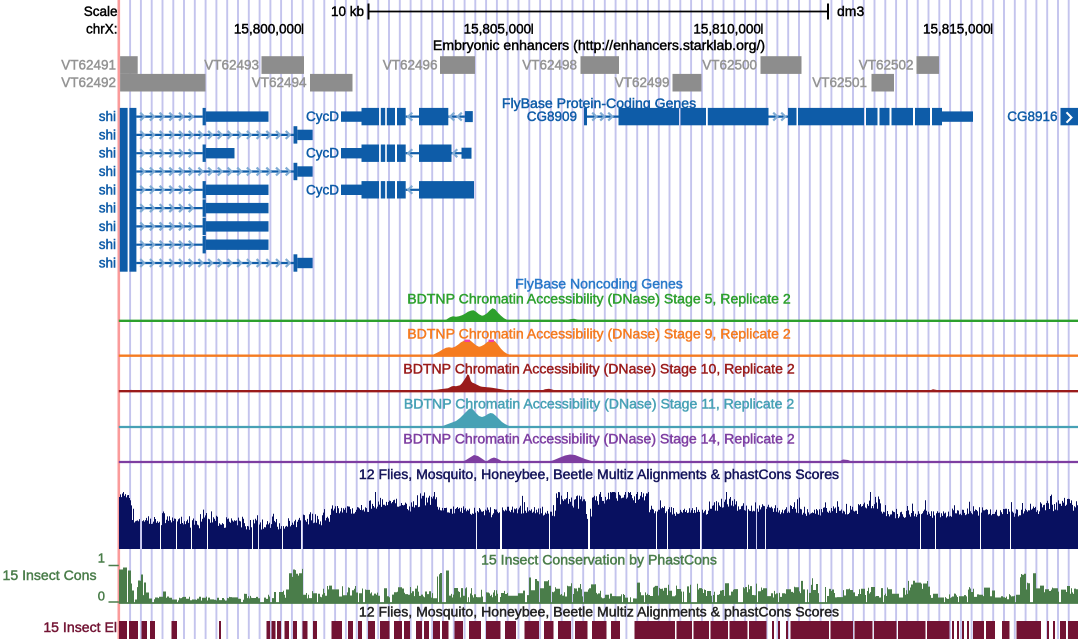 This screenshot has height=639, width=1078. What do you see at coordinates (552, 116) in the screenshot?
I see `svg-text: CG8909` at bounding box center [552, 116].